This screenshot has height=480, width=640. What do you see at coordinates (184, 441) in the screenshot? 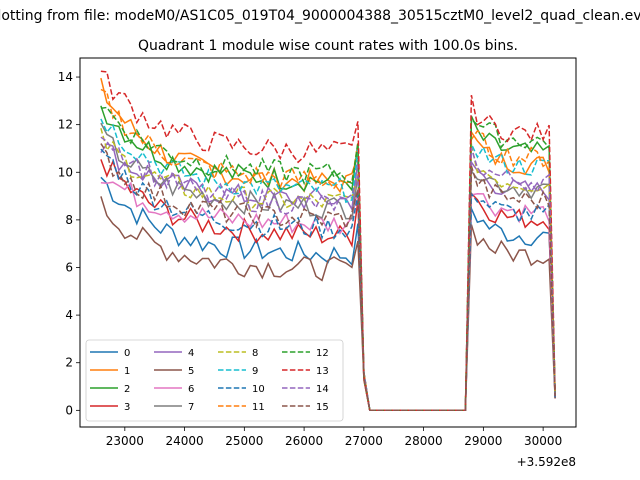
I see `x-tick-label: 24000` at bounding box center [184, 441].